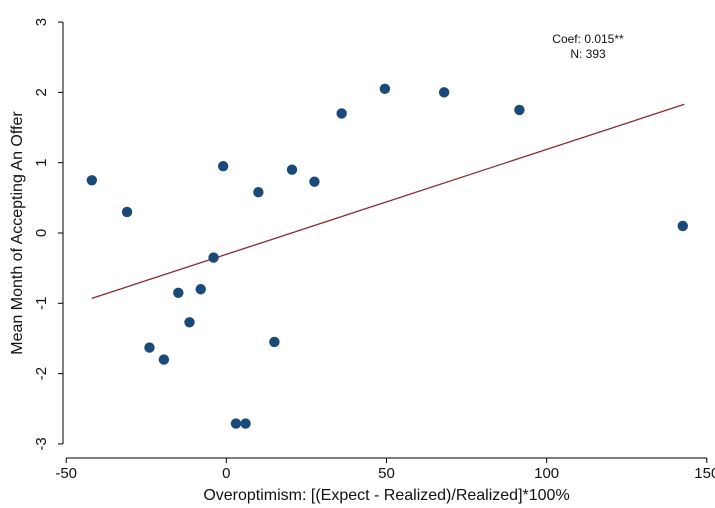 The image size is (715, 508). What do you see at coordinates (41, 22) in the screenshot?
I see `y-tick-label: 3` at bounding box center [41, 22].